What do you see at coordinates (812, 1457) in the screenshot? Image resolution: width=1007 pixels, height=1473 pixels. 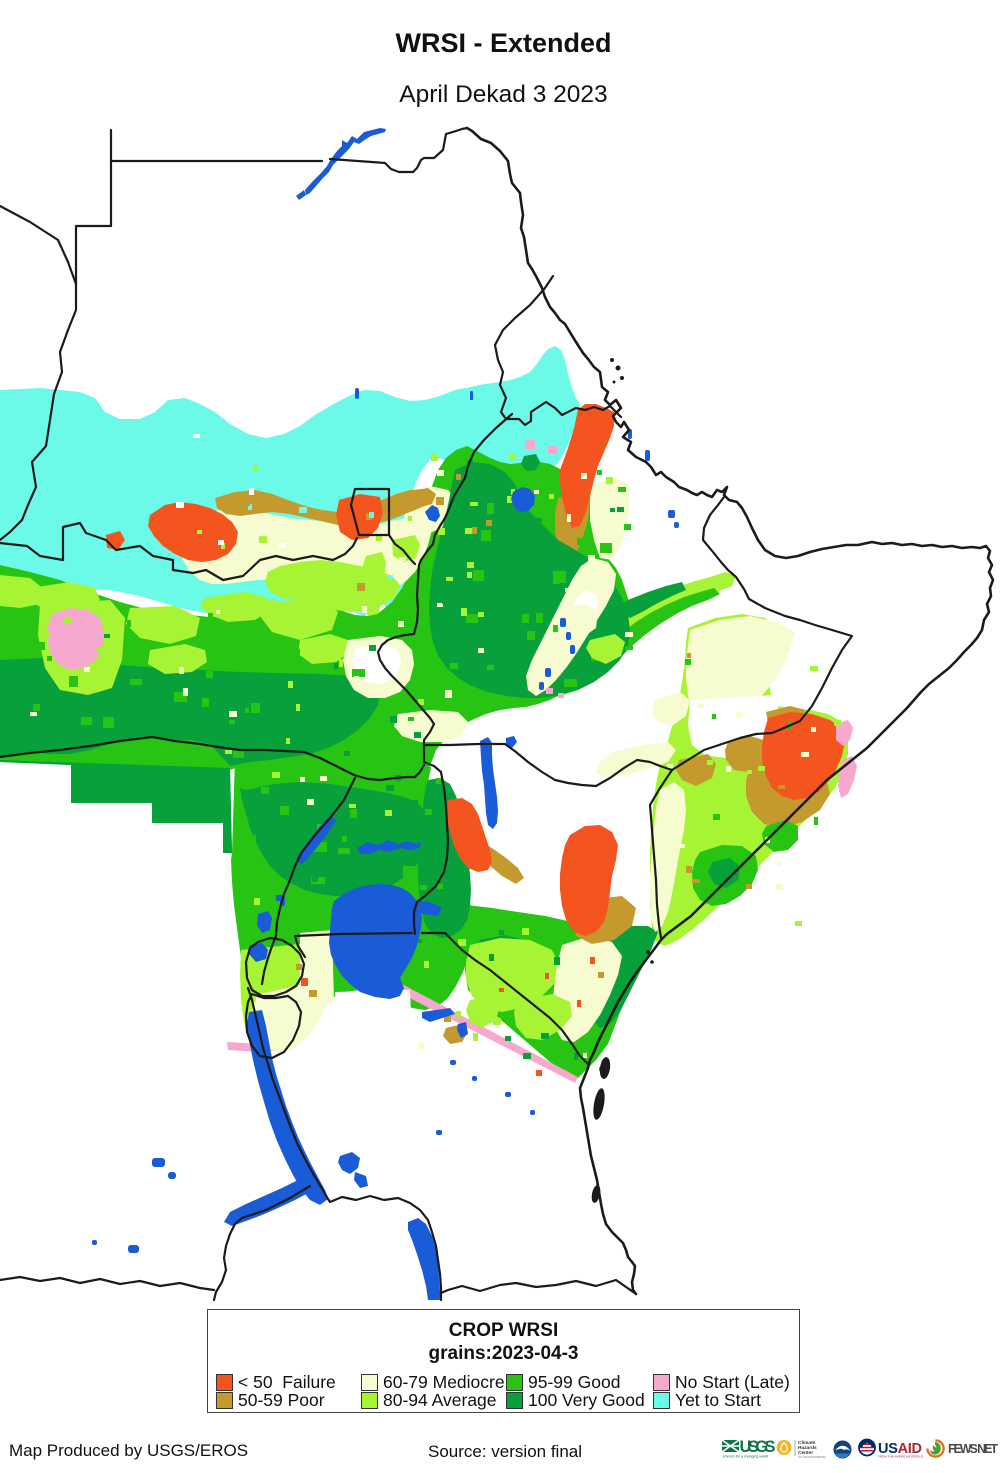 I see `svg-text: UC SANTA BARBARA` at bounding box center [812, 1457].